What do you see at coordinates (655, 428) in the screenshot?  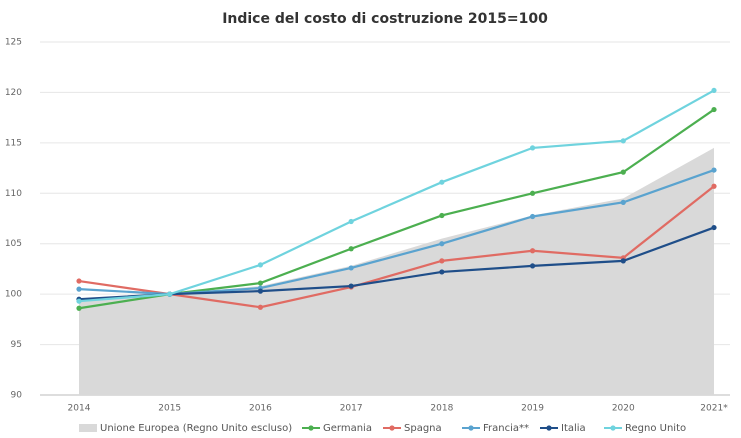 I see `legend-label: Regno Unito` at bounding box center [655, 428].